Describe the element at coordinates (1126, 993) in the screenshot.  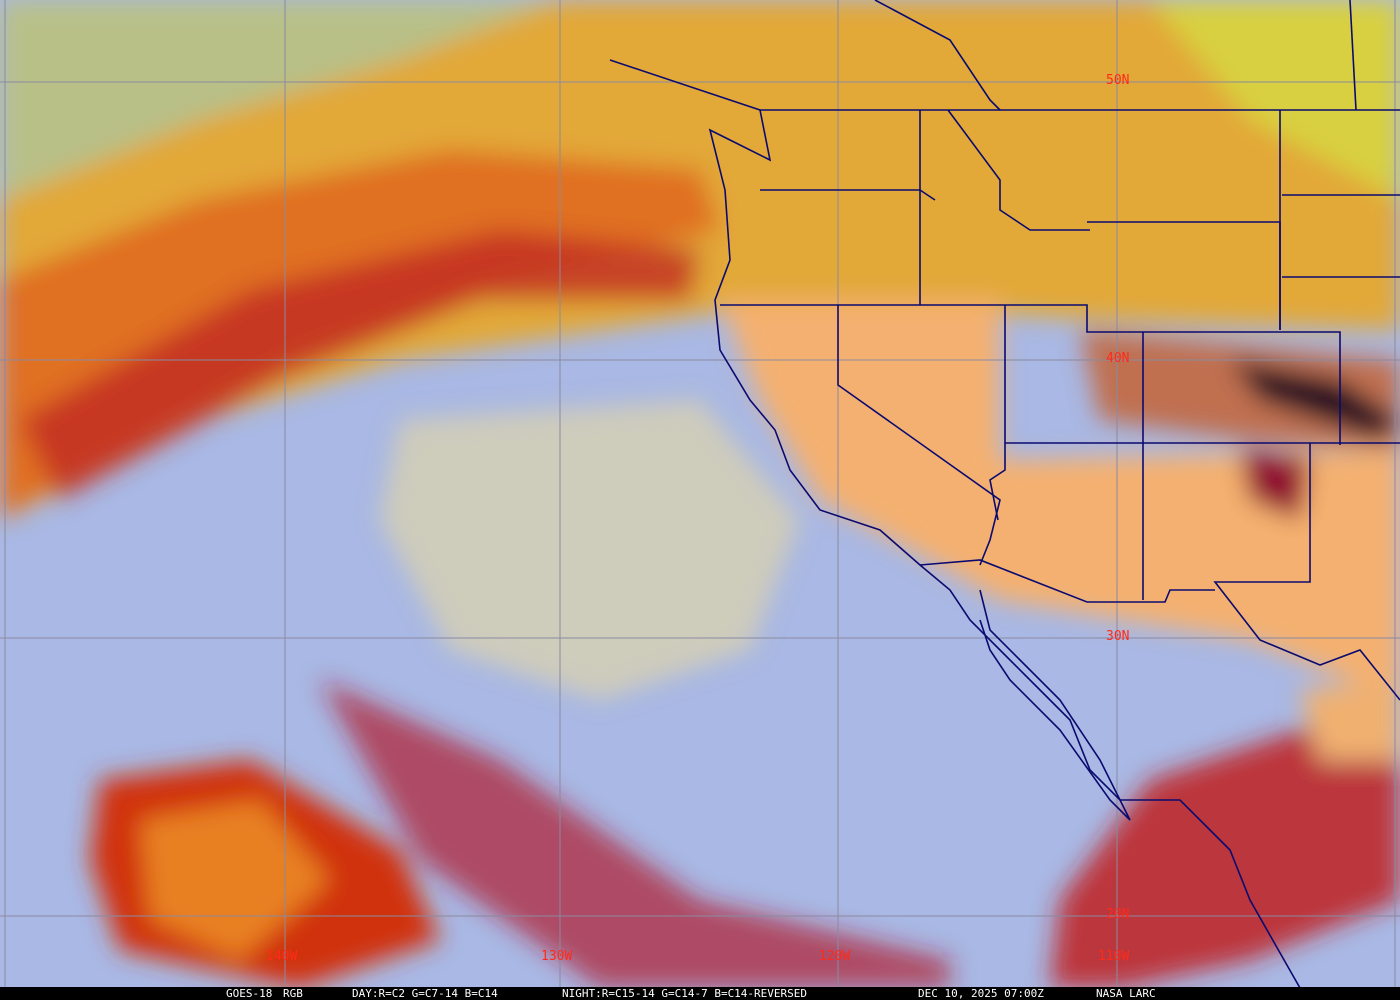
I see `caption-credit: NASA LARC` at that location.